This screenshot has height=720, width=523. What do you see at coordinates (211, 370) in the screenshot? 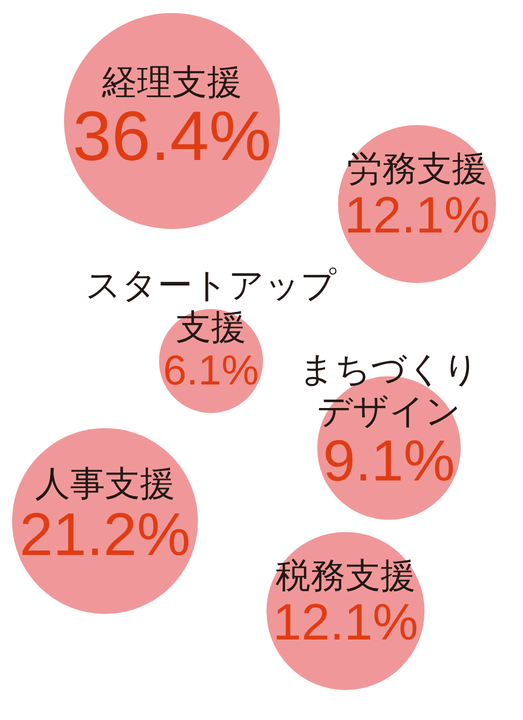
I see `data-label: 6.1%` at bounding box center [211, 370].